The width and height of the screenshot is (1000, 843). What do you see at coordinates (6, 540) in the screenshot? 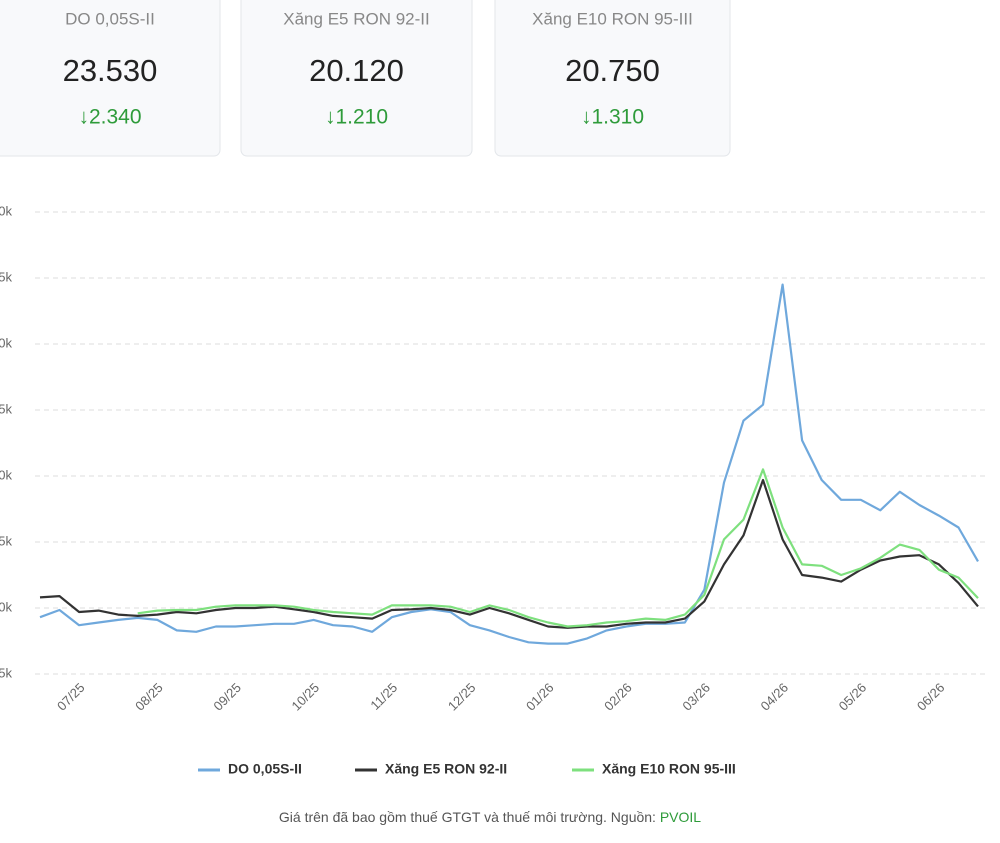
I see `y-tick-label: 25k` at bounding box center [6, 540].